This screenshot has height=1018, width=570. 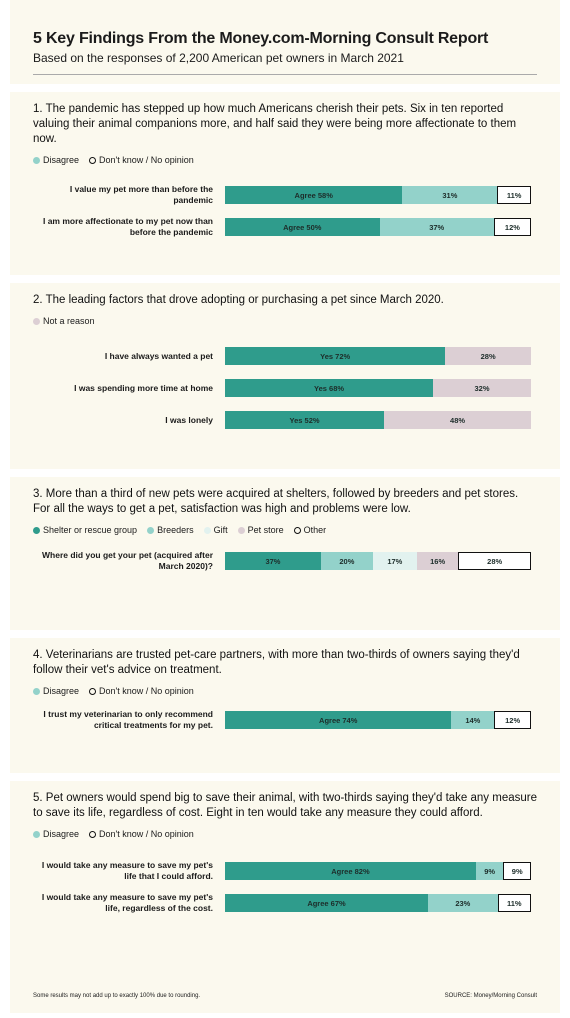 What do you see at coordinates (302, 227) in the screenshot?
I see `value-label: Agree 50%` at bounding box center [302, 227].